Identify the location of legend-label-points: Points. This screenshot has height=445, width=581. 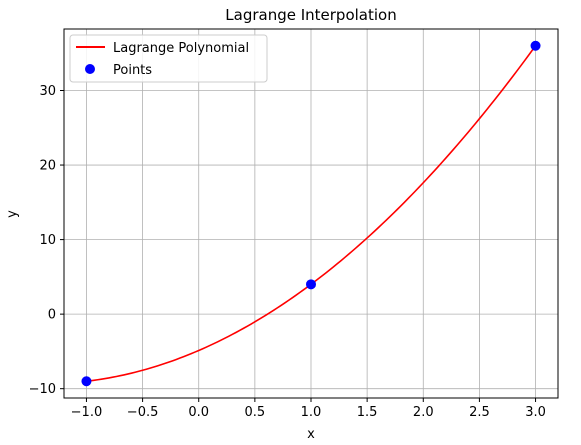
(132, 70).